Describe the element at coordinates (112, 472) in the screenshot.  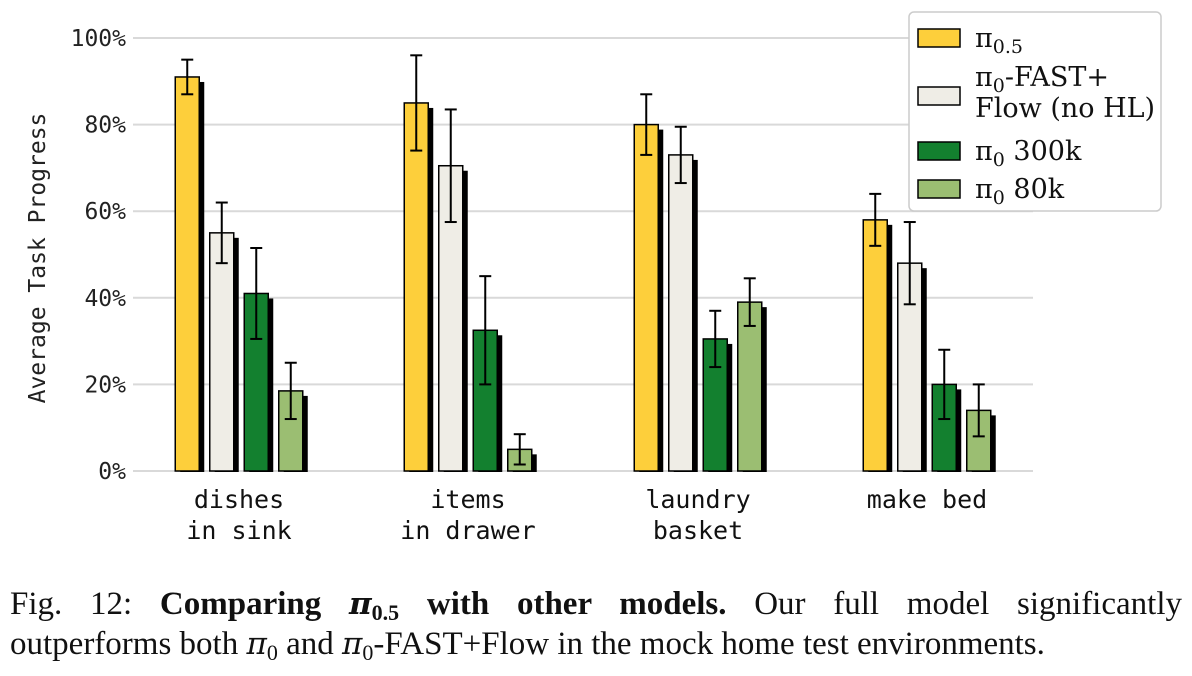
I see `y-tick-label: 0%` at that location.